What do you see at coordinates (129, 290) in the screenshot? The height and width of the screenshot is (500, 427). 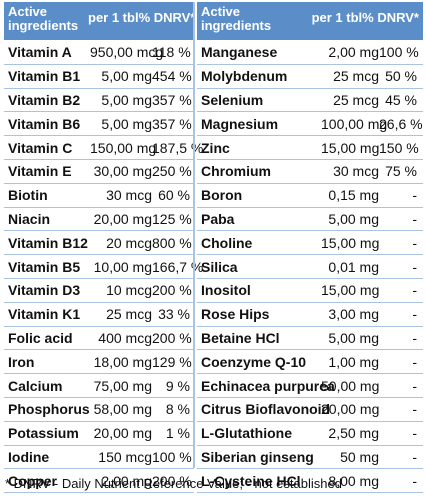 I see `ingredient-amount: 10 mcg` at bounding box center [129, 290].